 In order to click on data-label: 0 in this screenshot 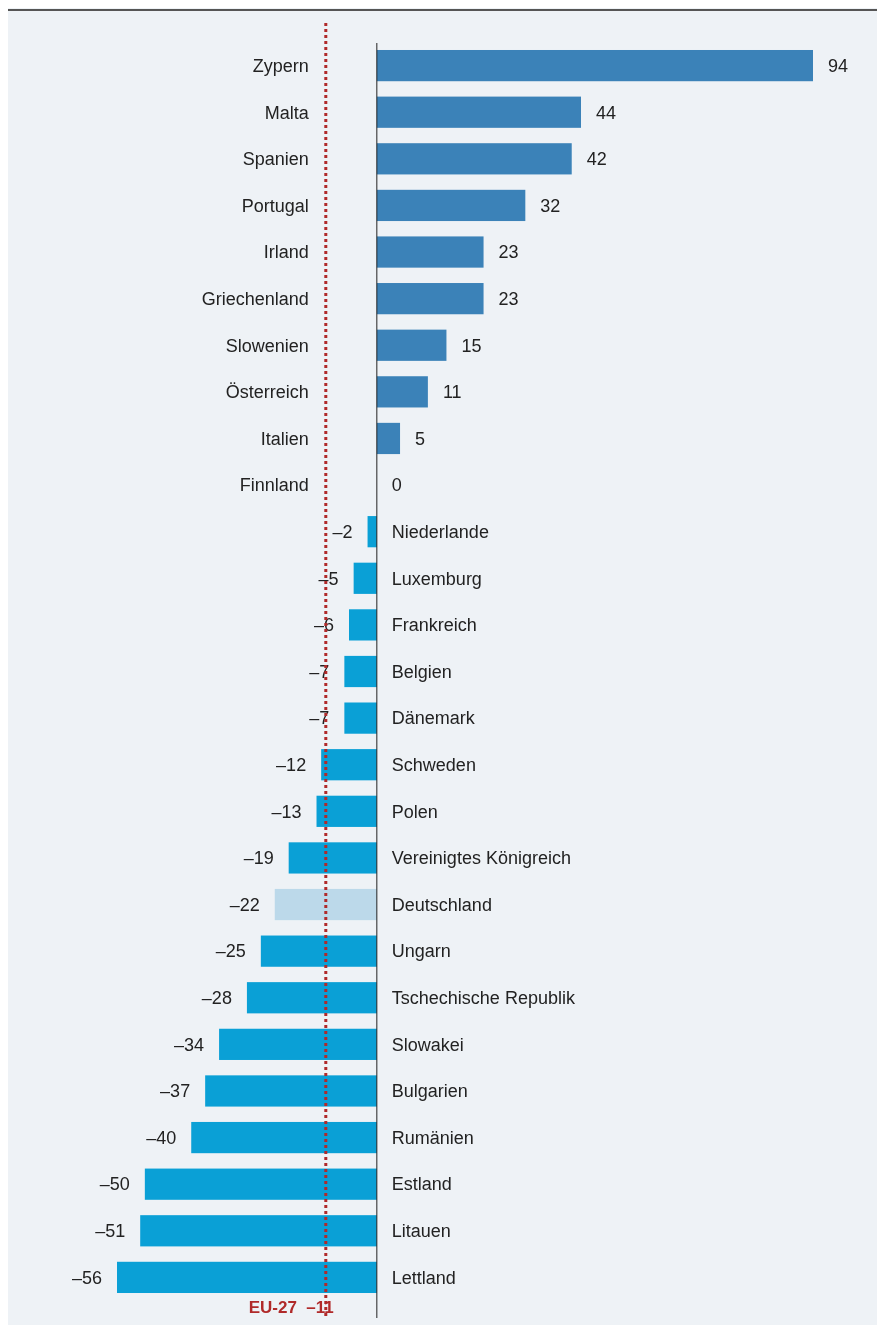, I will do `click(396, 485)`.